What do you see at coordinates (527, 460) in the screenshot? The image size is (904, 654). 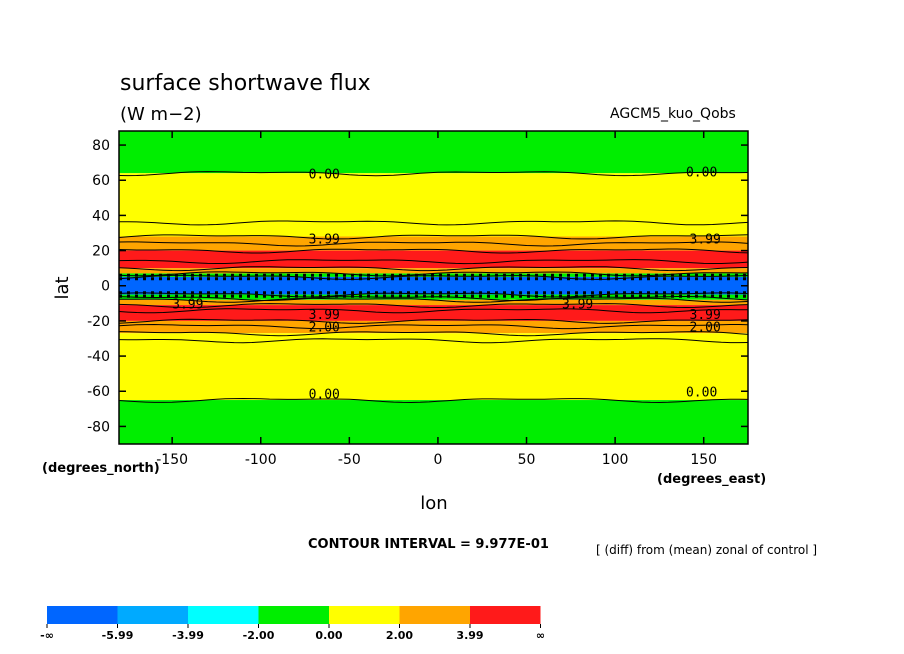 I see `x-tick-label-4: 50` at bounding box center [527, 460].